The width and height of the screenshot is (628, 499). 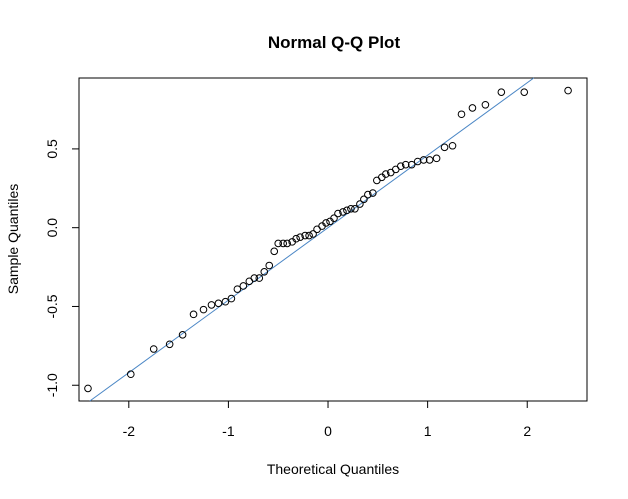 What do you see at coordinates (328, 431) in the screenshot?
I see `x-tick-label: 0` at bounding box center [328, 431].